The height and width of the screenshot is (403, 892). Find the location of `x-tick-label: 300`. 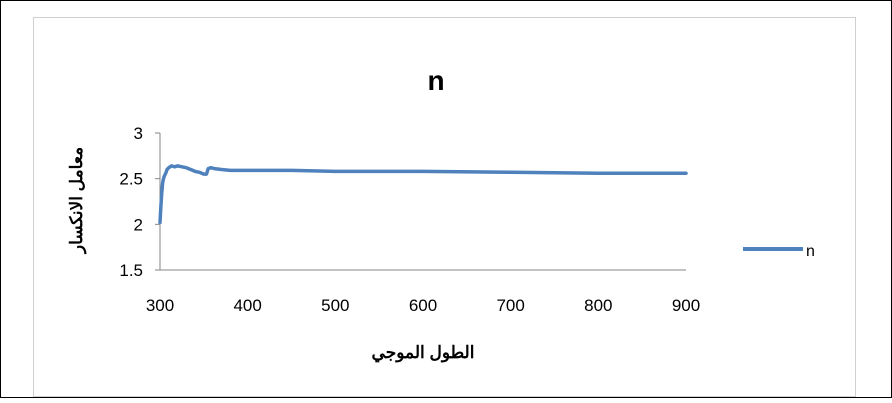

x-tick-label: 300 is located at coordinates (160, 305).